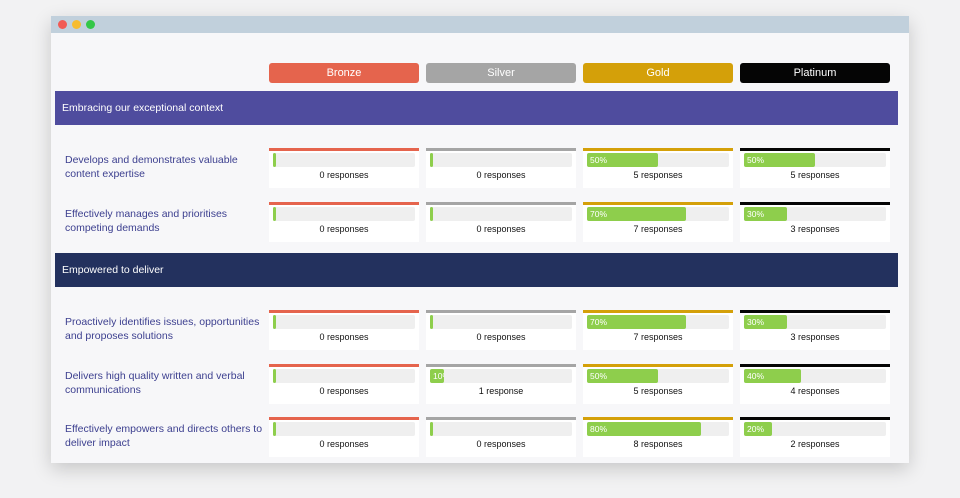 This screenshot has height=498, width=960. I want to click on response-count: 8 responses, so click(658, 444).